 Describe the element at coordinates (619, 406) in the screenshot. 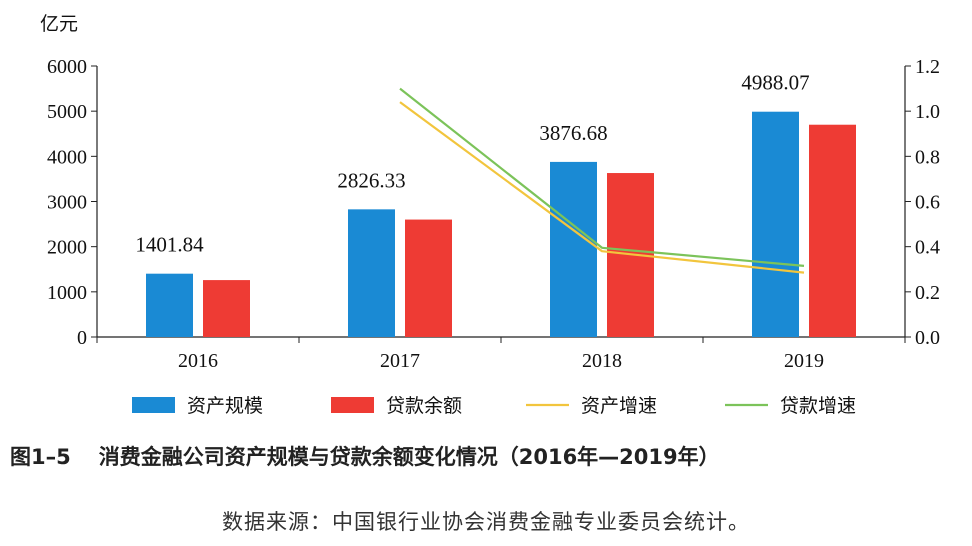

I see `legend-asset-growth-label: 资产增速` at that location.